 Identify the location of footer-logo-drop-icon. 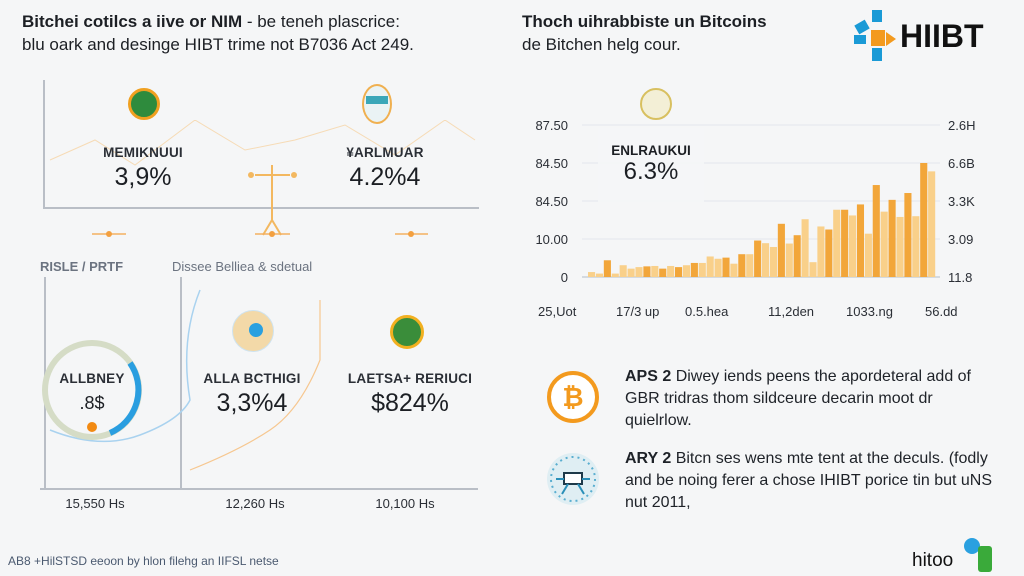
(972, 546).